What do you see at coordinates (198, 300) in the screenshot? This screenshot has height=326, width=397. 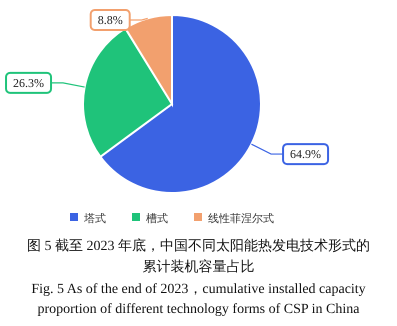 I see `caption: Fig. 5 As of the end of 2023，cumulative installed capacity proportion of different technology forms of CSP in China` at bounding box center [198, 300].